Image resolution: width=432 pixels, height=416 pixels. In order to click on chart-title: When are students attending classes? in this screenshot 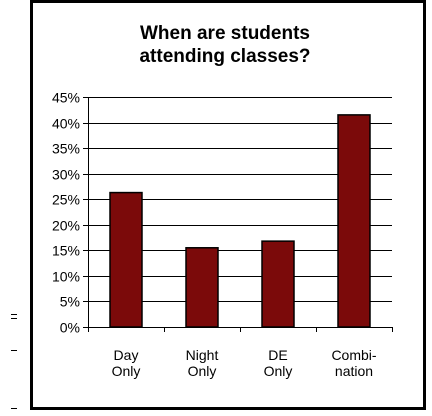, I will do `click(225, 45)`.